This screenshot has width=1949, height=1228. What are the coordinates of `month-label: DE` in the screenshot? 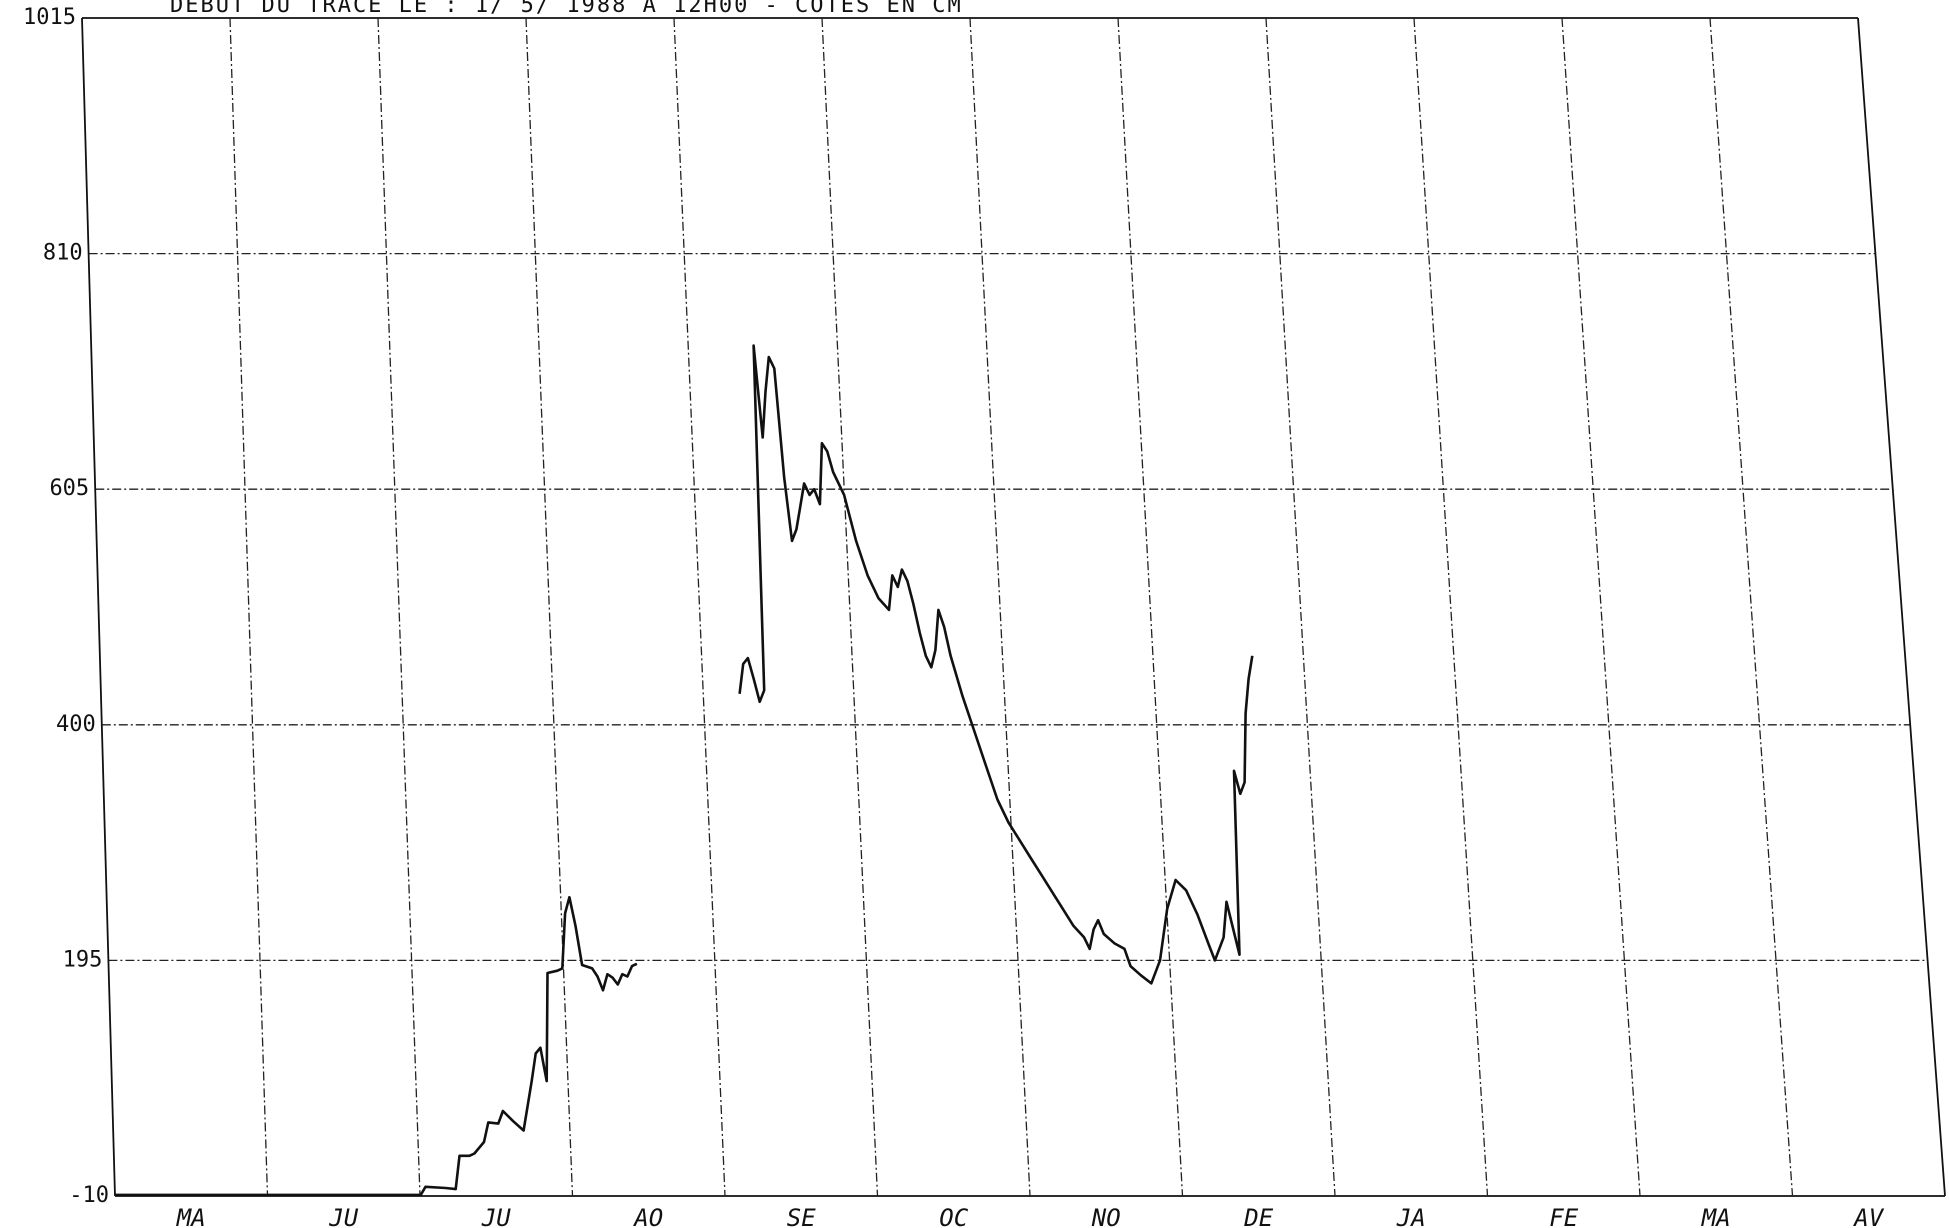 It's located at (1258, 1216).